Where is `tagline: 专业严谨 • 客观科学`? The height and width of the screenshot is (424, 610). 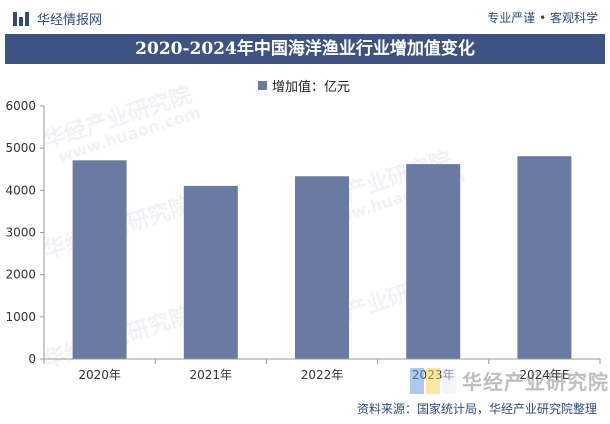
tagline: 专业严谨 • 客观科学 is located at coordinates (542, 18).